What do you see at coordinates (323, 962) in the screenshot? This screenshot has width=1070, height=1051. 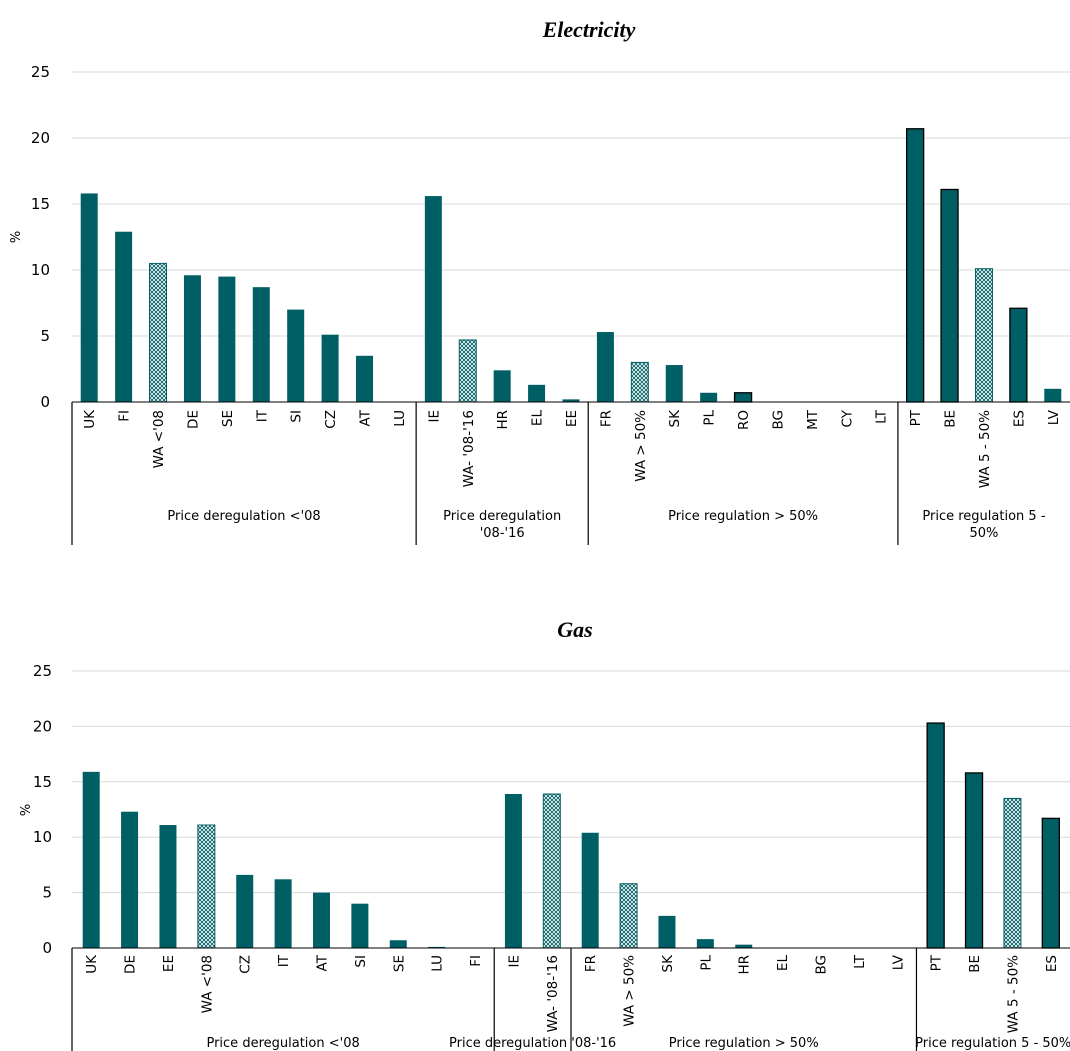 I see `gas-category-label-at: AT` at bounding box center [323, 962].